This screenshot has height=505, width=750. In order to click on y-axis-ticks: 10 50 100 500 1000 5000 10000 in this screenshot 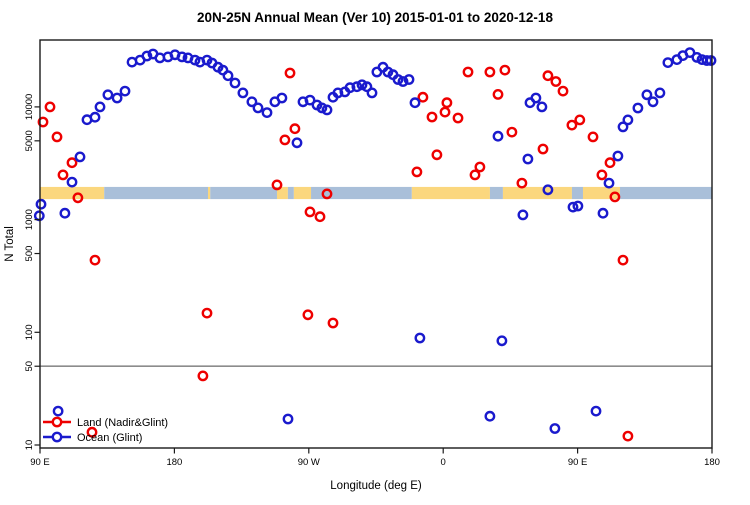, I will do `click(32, 272)`.